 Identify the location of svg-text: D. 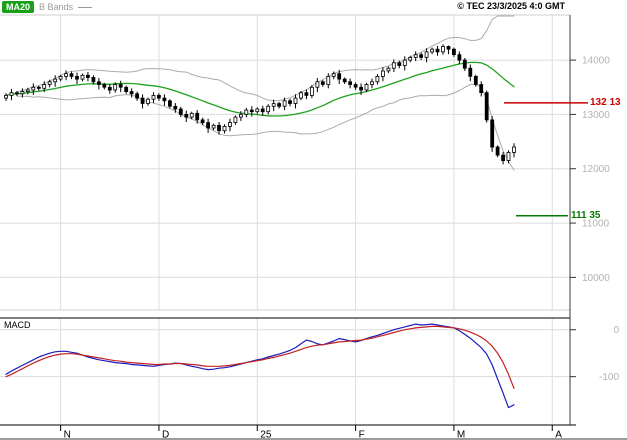
(165, 435).